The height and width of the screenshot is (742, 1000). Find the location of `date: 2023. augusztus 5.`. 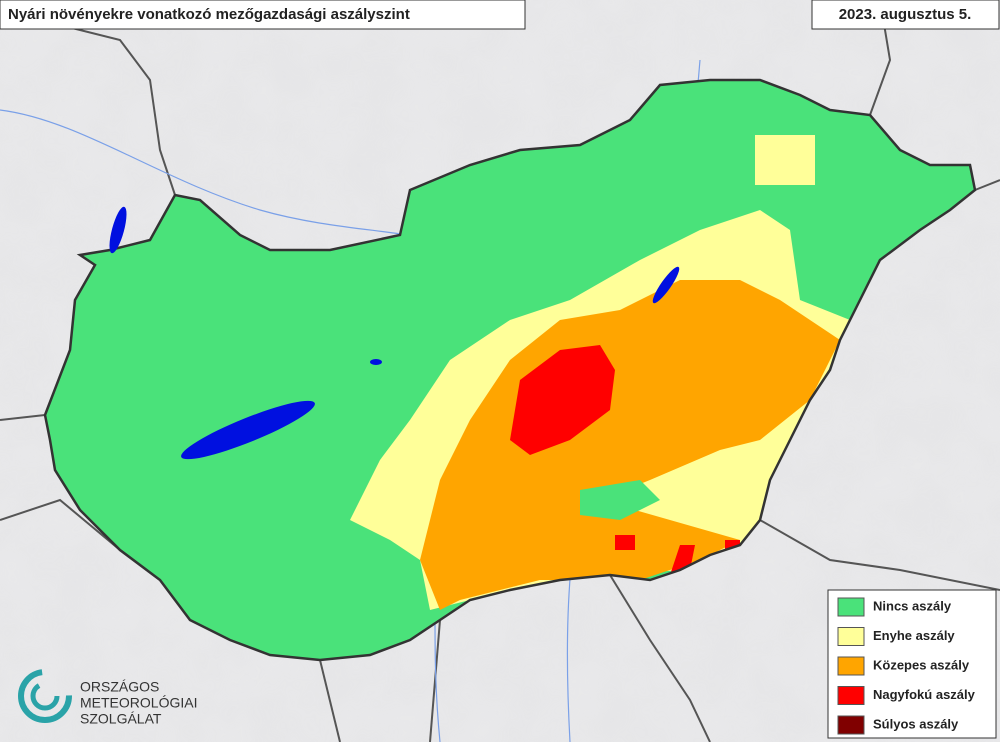

date: 2023. augusztus 5. is located at coordinates (905, 14).